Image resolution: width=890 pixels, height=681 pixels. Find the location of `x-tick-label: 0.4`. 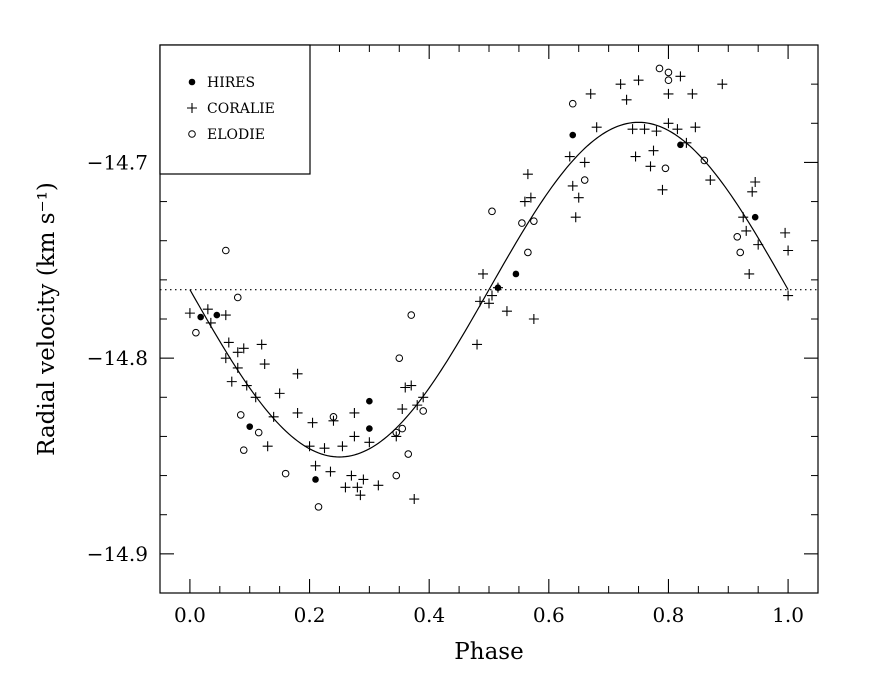

x-tick-label: 0.4 is located at coordinates (429, 615).